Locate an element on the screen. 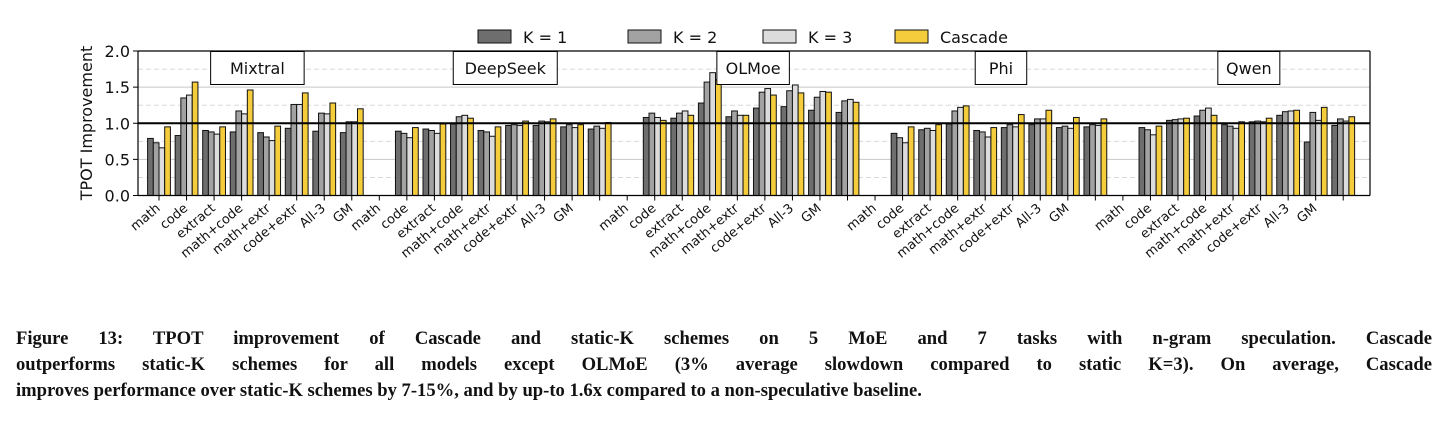  bar-olmoe-code+extr-1 is located at coordinates (789, 143).